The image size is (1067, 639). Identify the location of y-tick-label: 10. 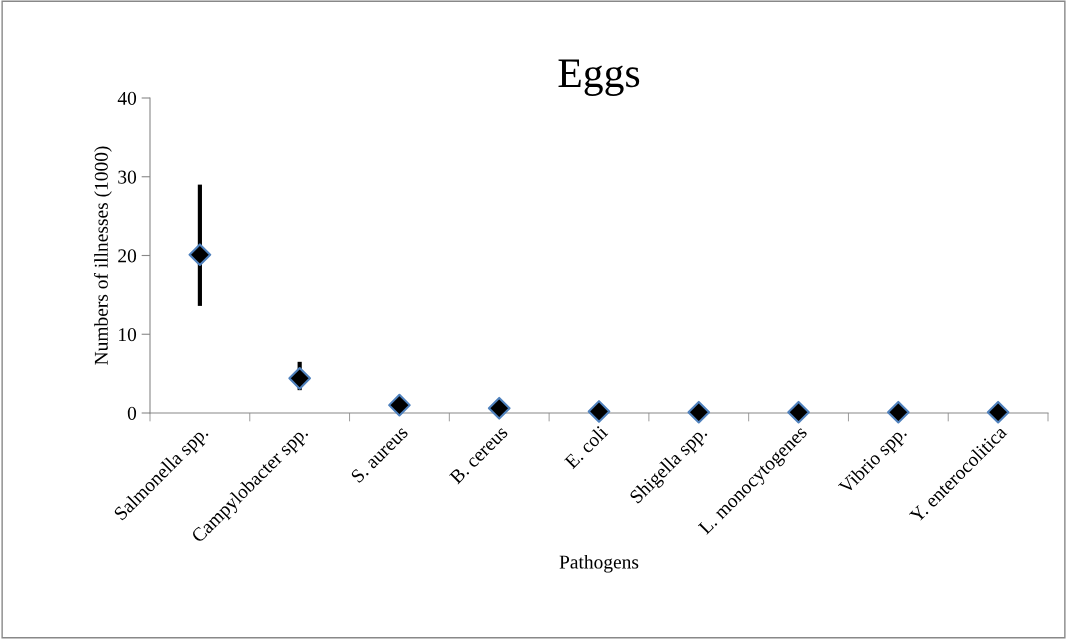
(128, 335).